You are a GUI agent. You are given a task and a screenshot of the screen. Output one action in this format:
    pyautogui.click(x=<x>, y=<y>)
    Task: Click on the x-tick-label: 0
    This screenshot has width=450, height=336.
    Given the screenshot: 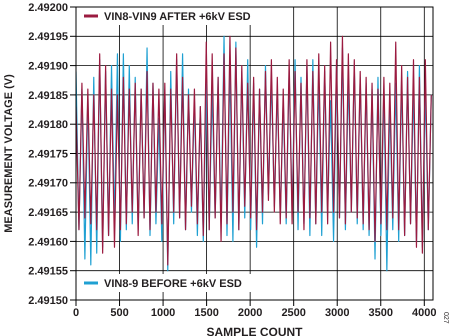 What is the action you would take?
    pyautogui.click(x=76, y=312)
    